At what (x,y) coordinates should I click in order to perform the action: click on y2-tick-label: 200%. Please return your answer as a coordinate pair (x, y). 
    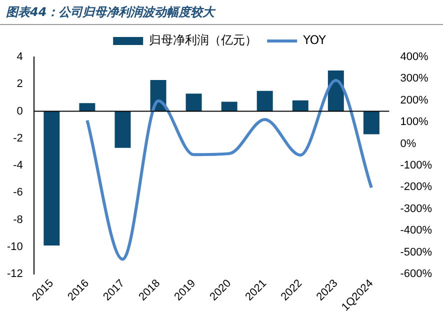
    Looking at the image, I should click on (414, 100).